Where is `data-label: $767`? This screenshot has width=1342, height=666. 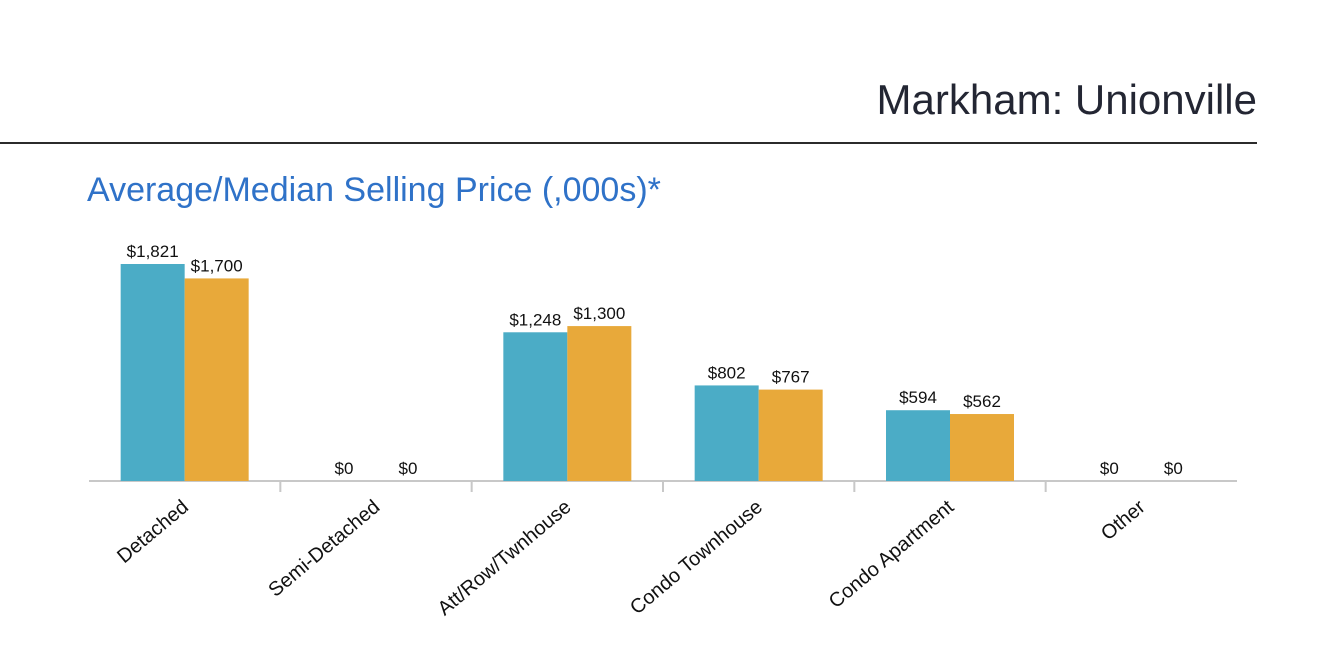
data-label: $767 is located at coordinates (791, 377).